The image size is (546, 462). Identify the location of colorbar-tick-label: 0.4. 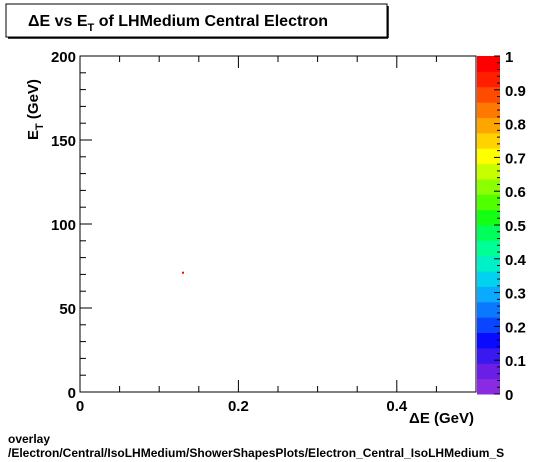
(516, 260).